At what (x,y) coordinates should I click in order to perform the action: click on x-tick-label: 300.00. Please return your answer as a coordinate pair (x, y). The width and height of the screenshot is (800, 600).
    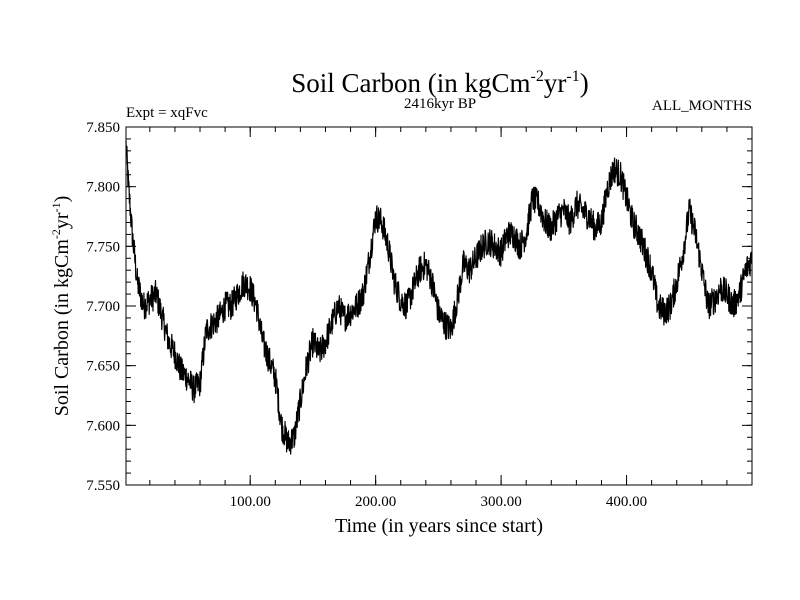
    Looking at the image, I should click on (500, 502).